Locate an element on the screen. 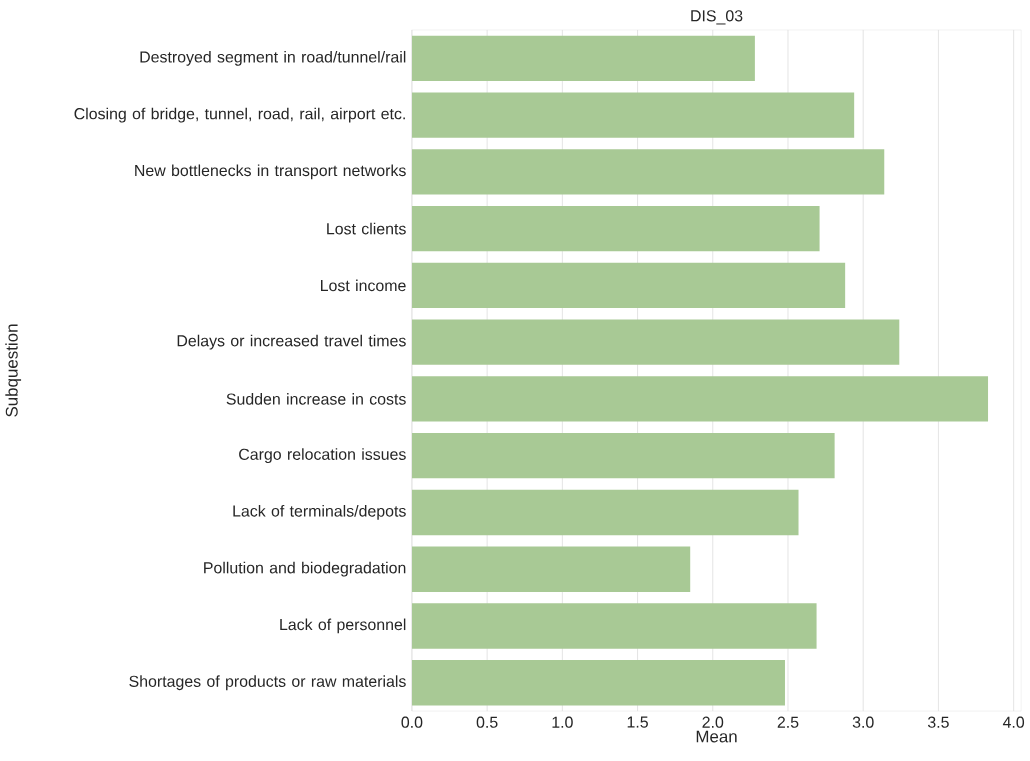 The width and height of the screenshot is (1030, 761). y-tick-label: Shortages of products or raw materials is located at coordinates (267, 683).